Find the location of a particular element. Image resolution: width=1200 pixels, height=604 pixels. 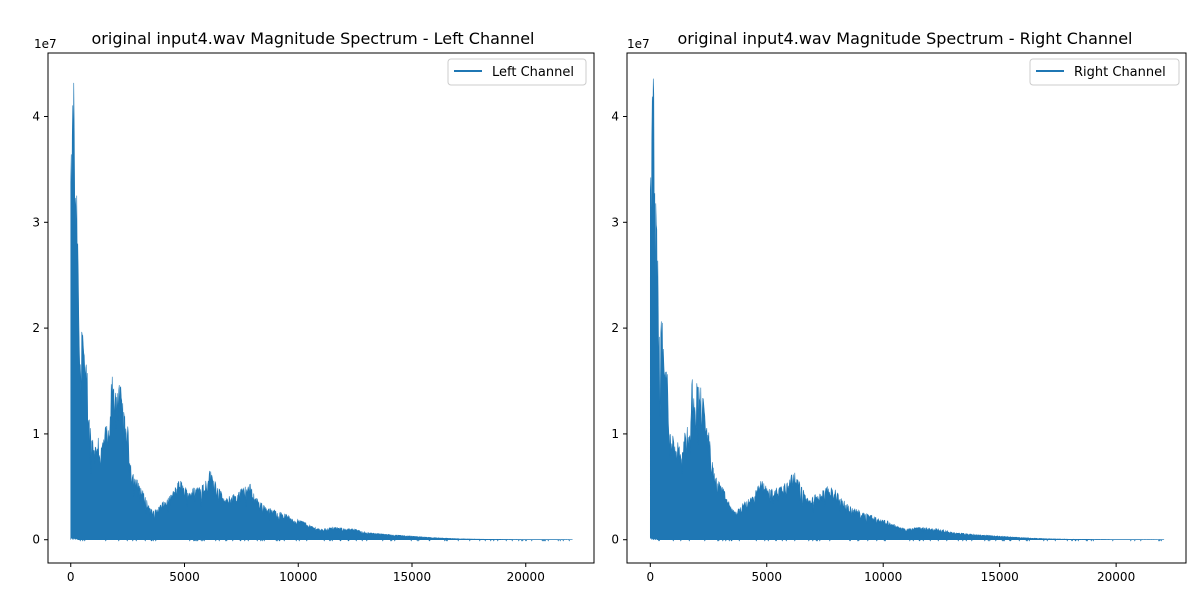

legend-box-left is located at coordinates (517, 72).